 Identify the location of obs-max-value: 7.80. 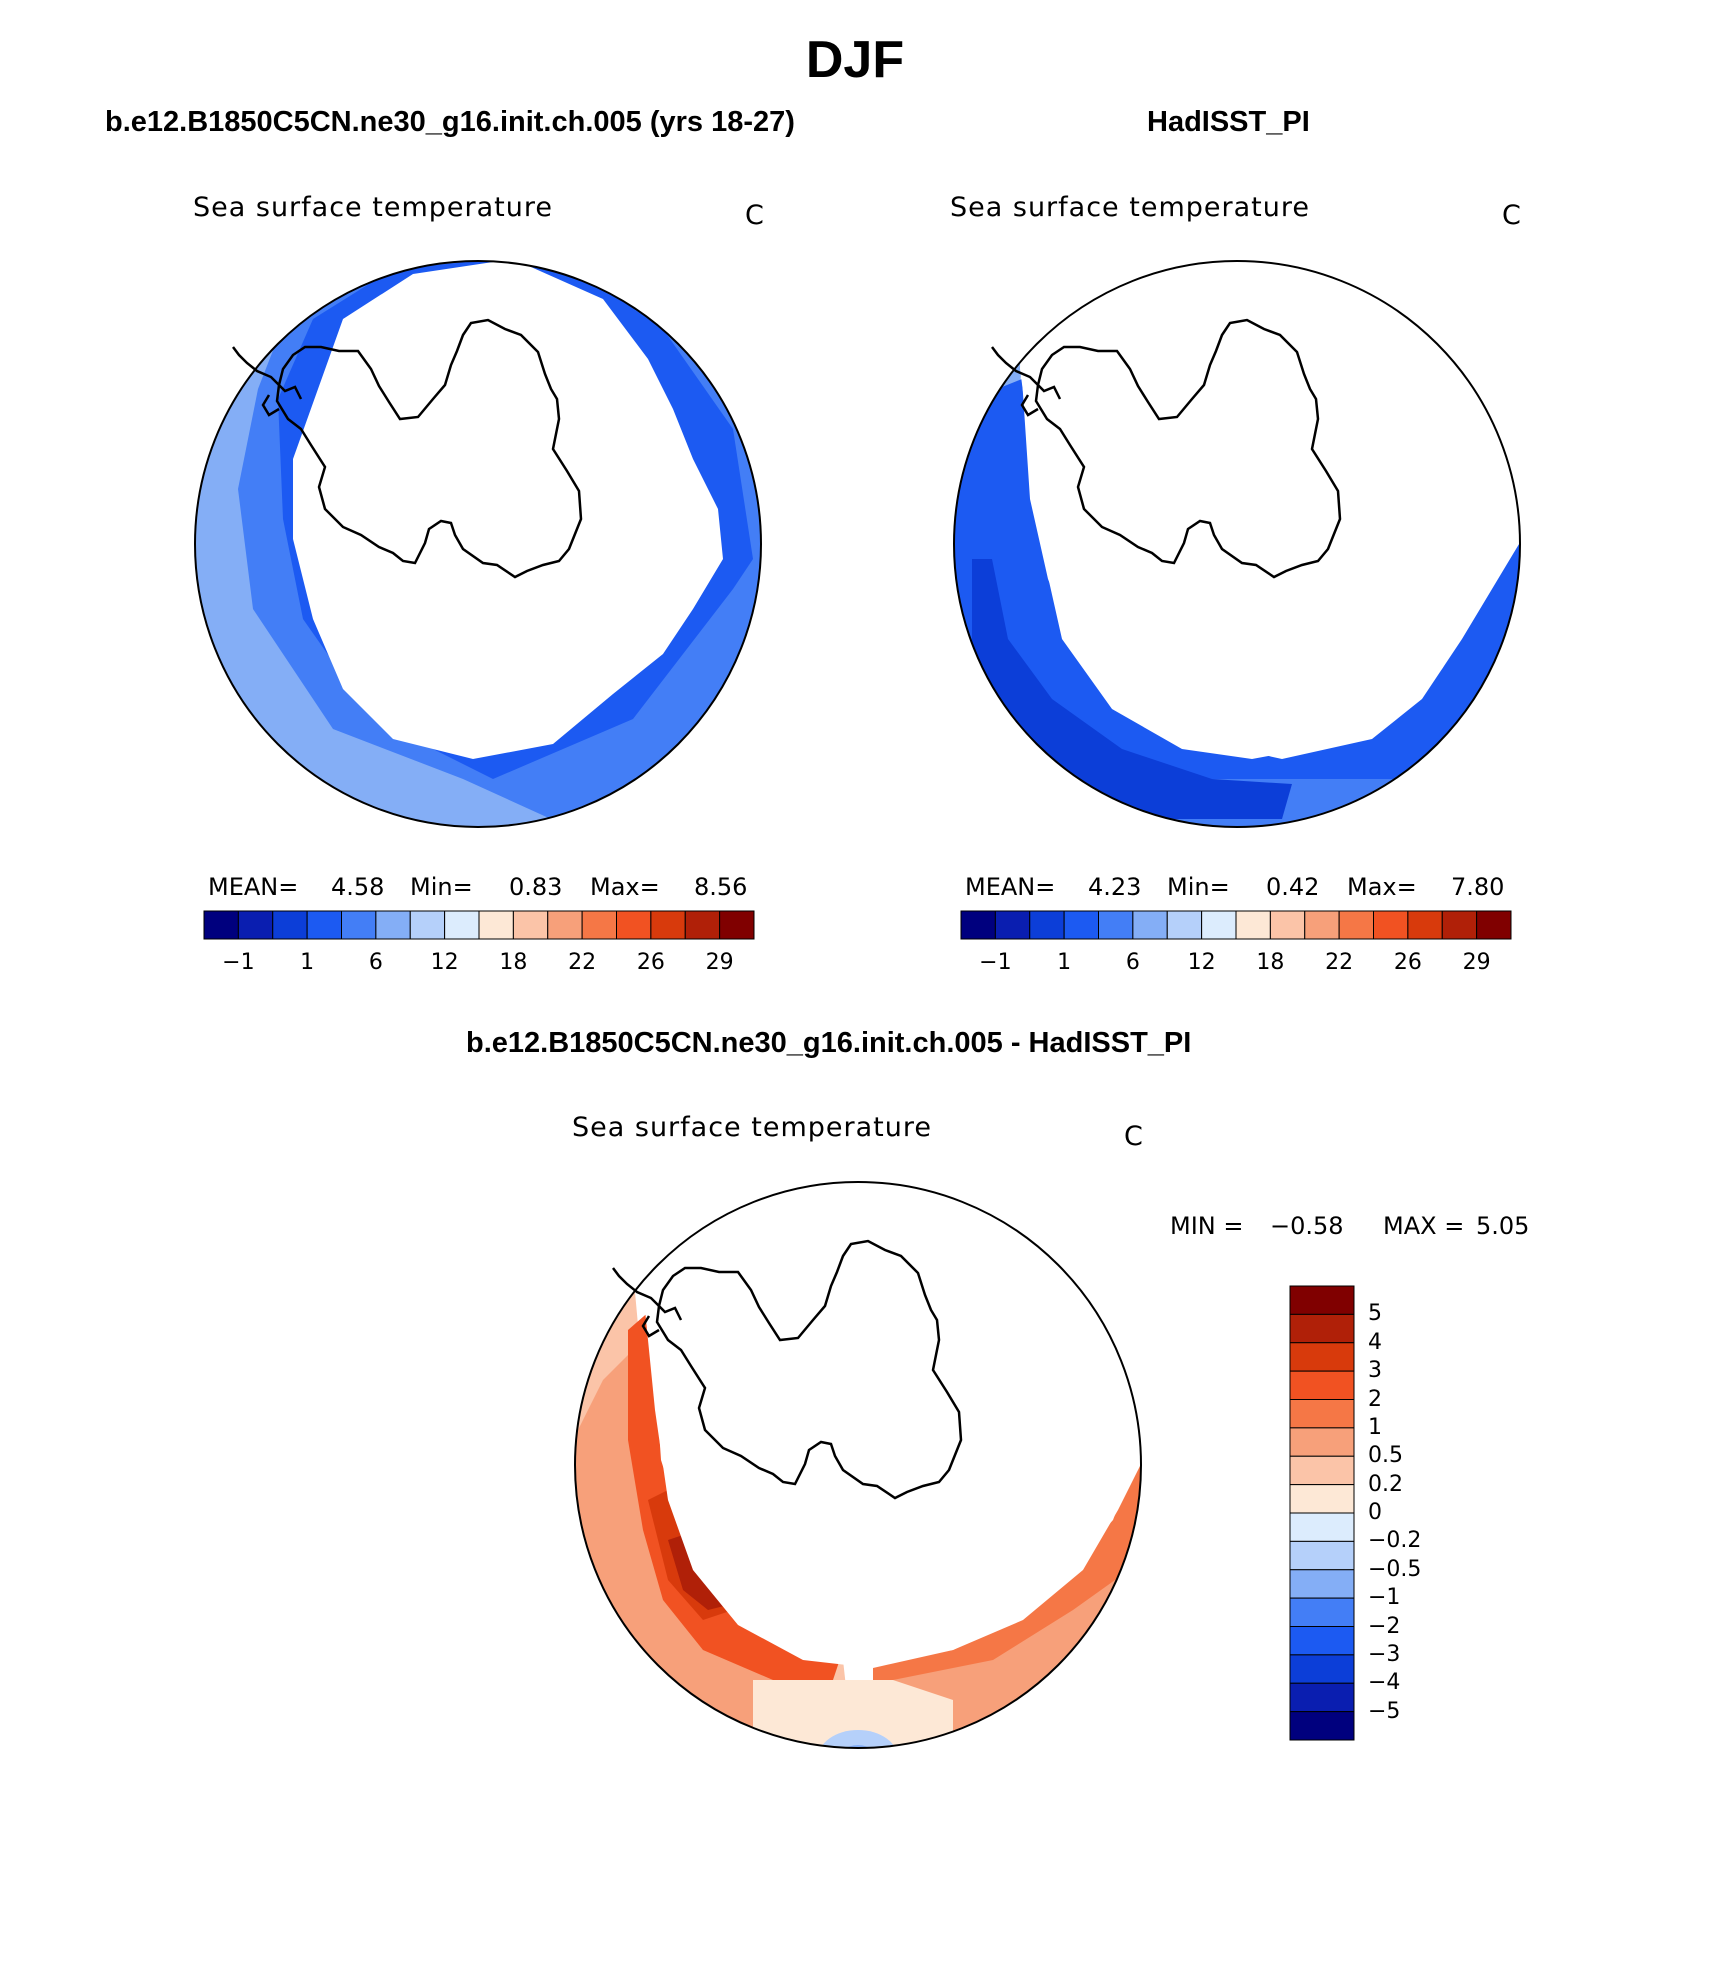
(1478, 887).